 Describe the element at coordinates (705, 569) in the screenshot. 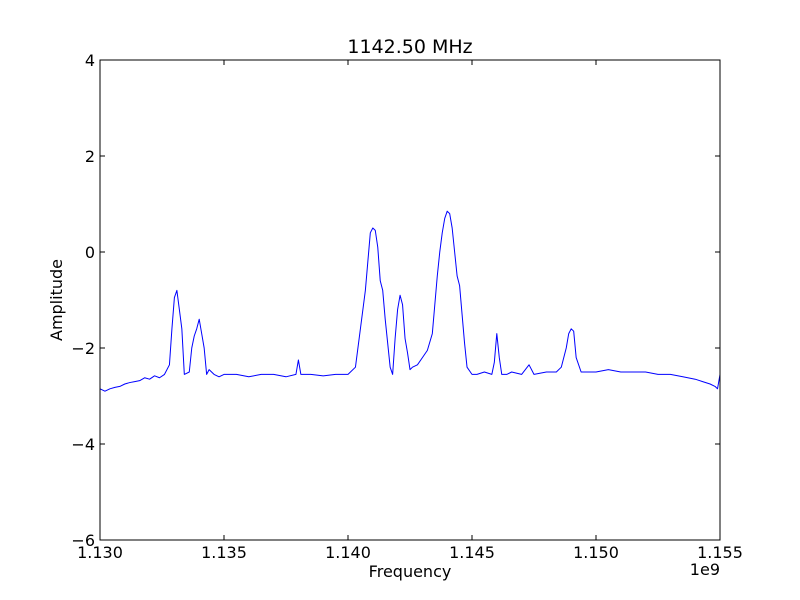

I see `x-offset-label: 1e9` at that location.